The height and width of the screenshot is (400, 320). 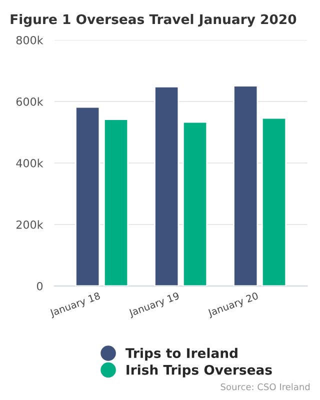 I want to click on y-tick-label: 200k, so click(x=30, y=224).